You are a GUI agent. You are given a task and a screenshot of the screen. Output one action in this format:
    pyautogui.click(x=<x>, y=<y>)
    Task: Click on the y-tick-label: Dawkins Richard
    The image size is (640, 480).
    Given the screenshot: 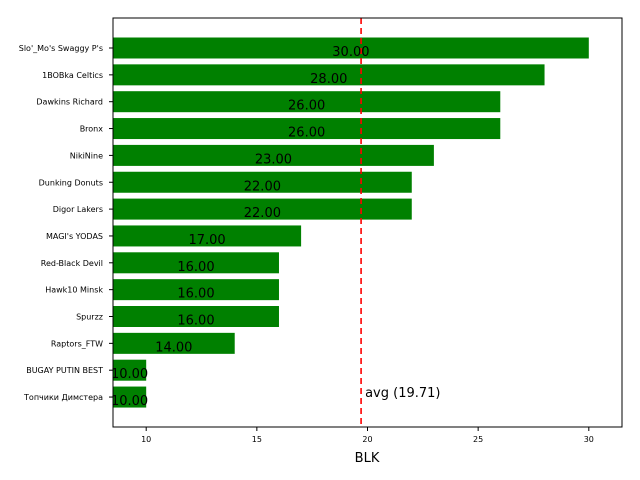 What is the action you would take?
    pyautogui.click(x=69, y=102)
    